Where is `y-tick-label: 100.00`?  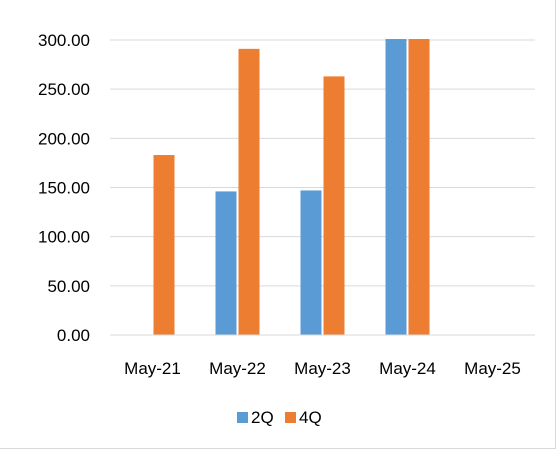
y-tick-label: 100.00 is located at coordinates (64, 237).